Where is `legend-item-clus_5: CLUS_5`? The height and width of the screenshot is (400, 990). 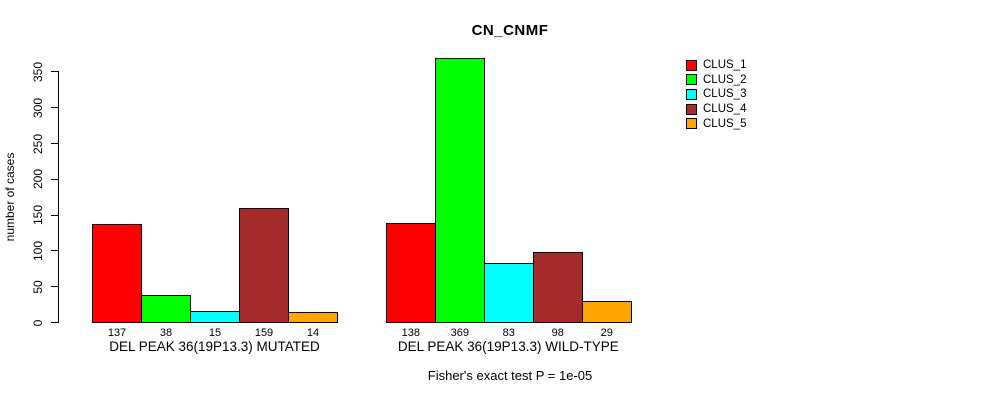 legend-item-clus_5: CLUS_5 is located at coordinates (716, 123).